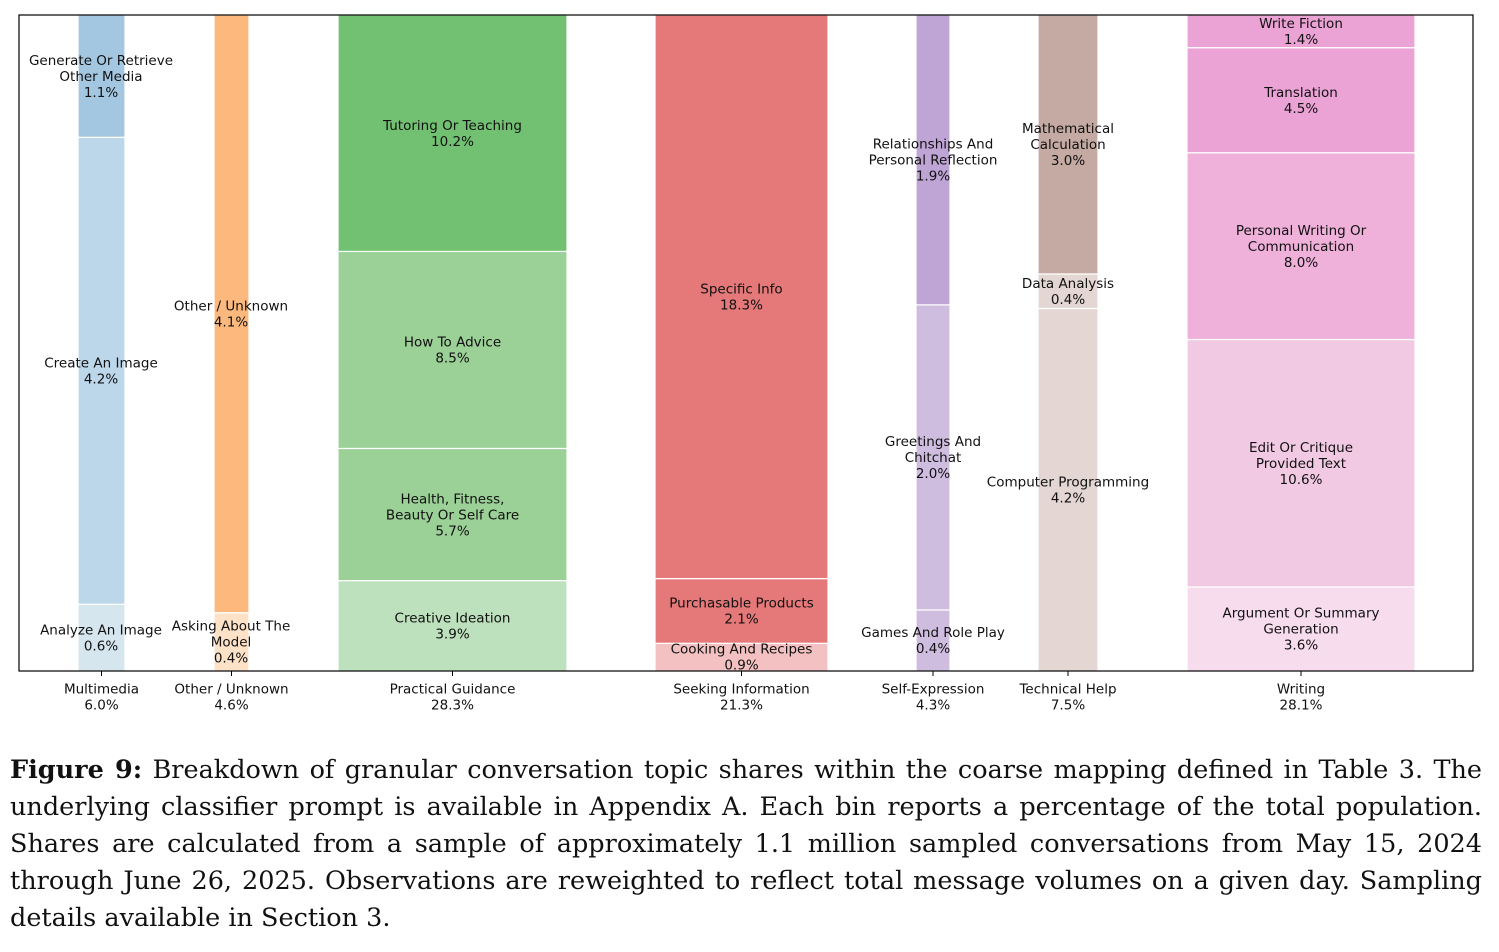  I want to click on segment-label-computer-programming: Computer Programming 4.2%, so click(1068, 490).